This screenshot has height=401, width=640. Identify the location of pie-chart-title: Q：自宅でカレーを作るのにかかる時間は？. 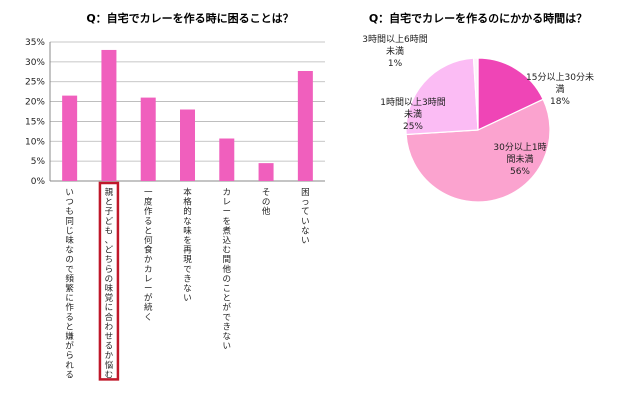
(478, 18).